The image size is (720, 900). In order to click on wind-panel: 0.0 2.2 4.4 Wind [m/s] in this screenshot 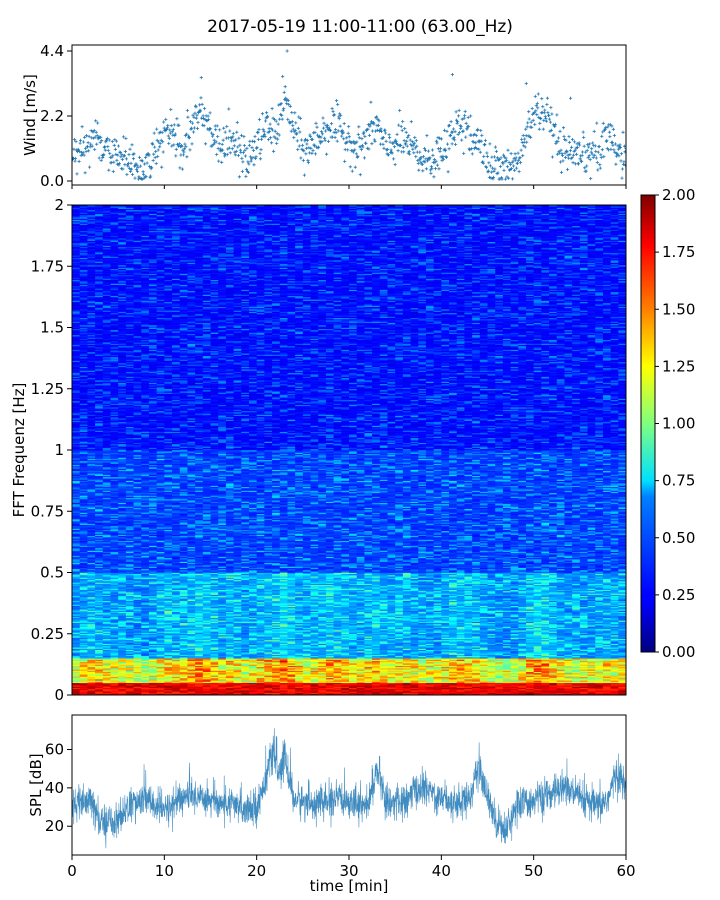, I will do `click(324, 116)`.